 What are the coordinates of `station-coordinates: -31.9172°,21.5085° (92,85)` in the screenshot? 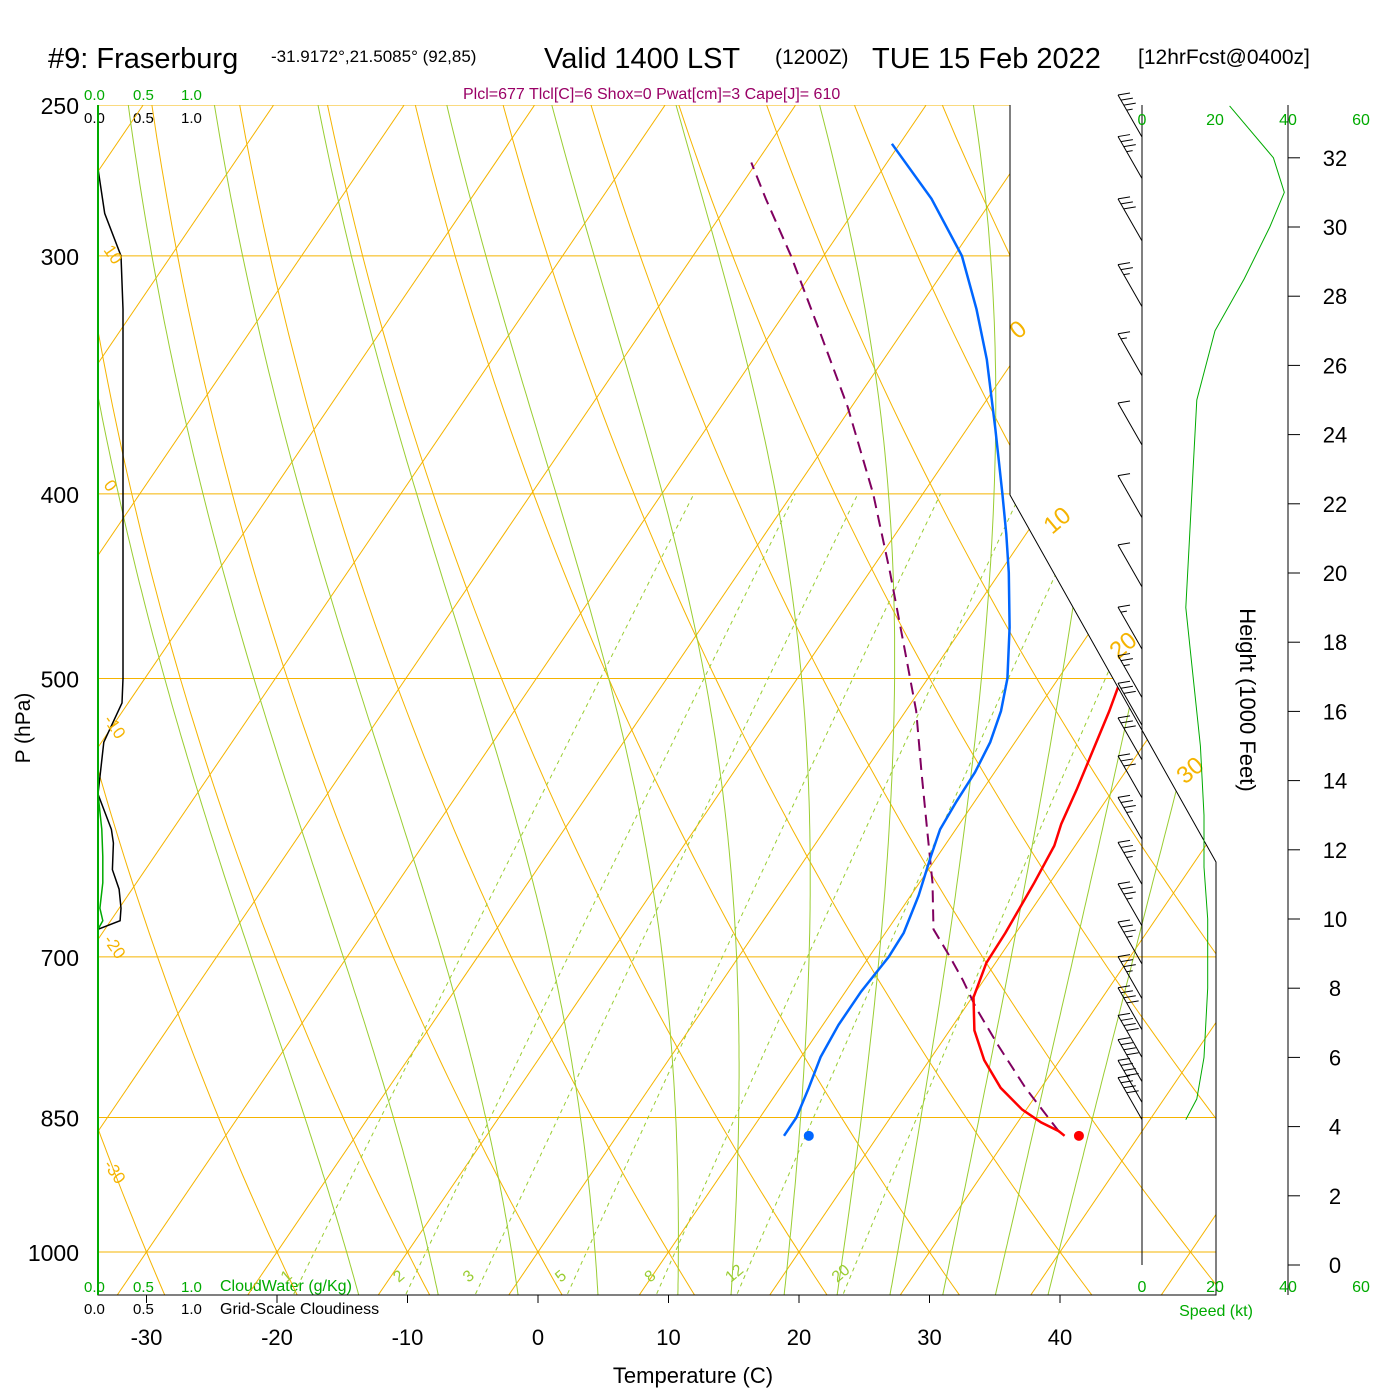 It's located at (373, 56).